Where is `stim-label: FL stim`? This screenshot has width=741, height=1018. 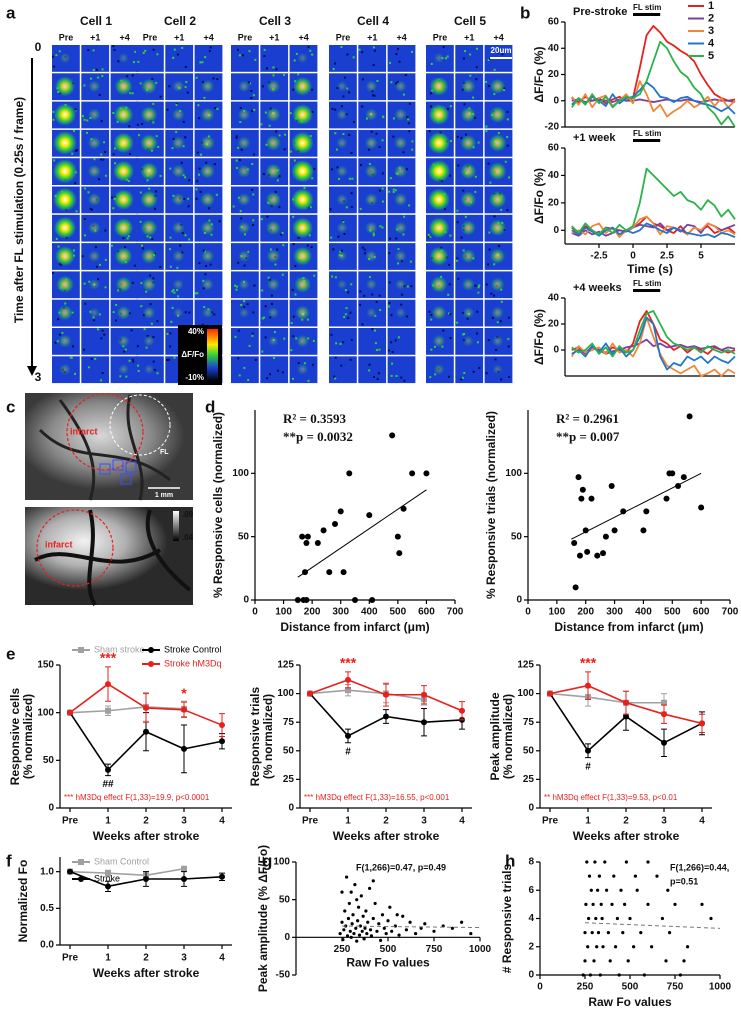 stim-label: FL stim is located at coordinates (647, 7).